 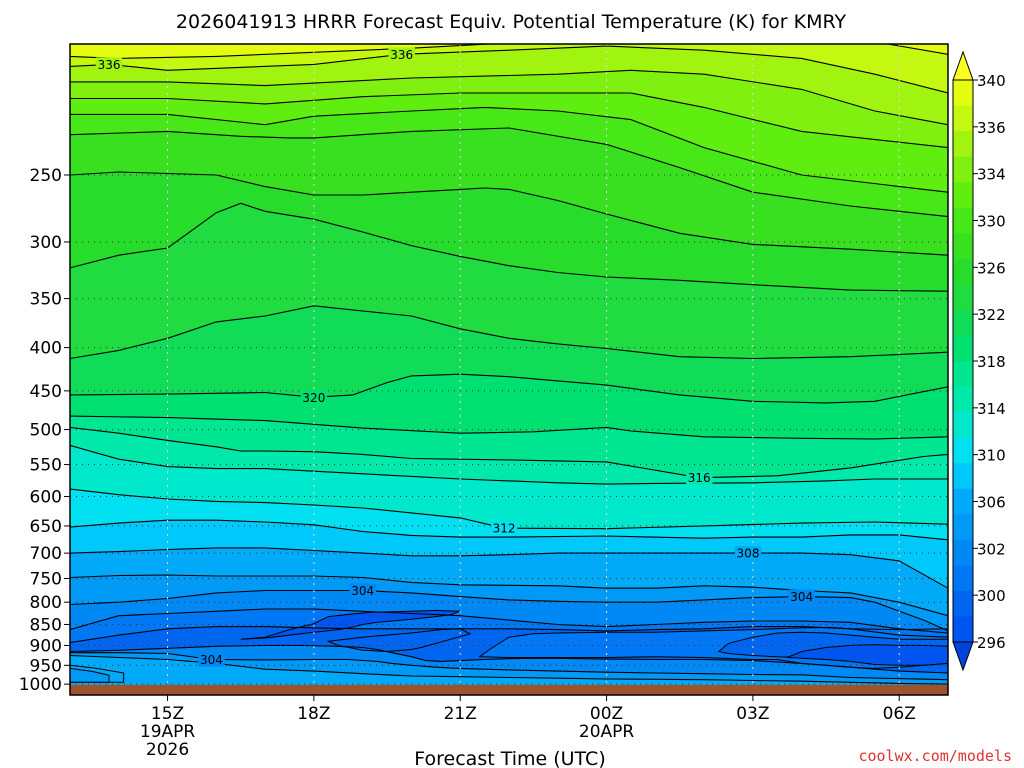 I want to click on colorbar-label-302-2: 302, so click(x=991, y=549).